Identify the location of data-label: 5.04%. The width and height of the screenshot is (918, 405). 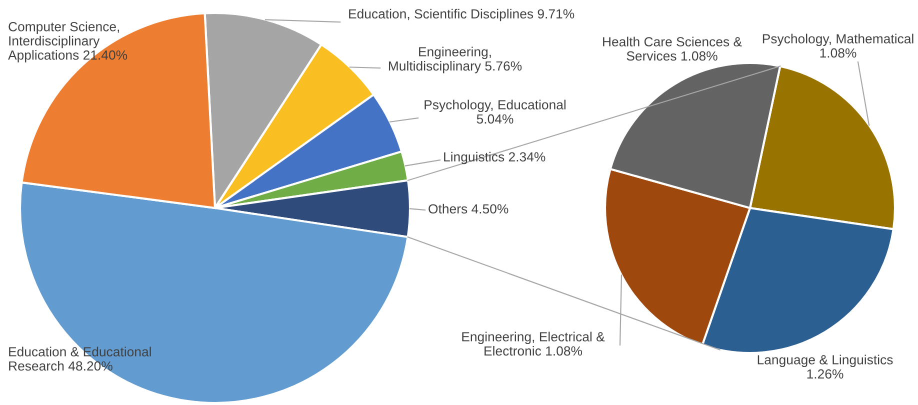
(495, 119).